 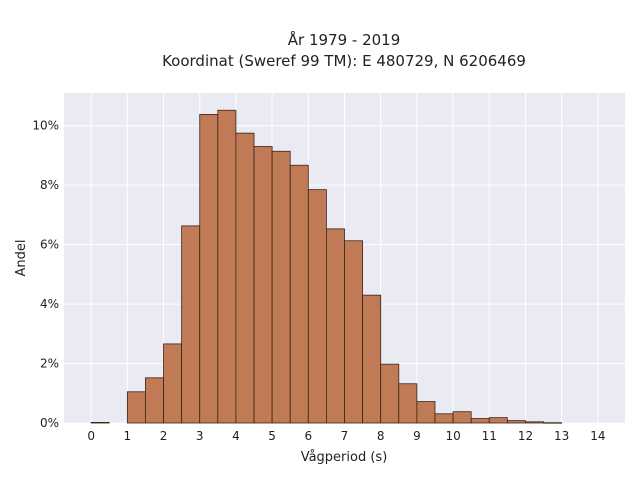 What do you see at coordinates (452, 436) in the screenshot?
I see `x-tick-label: 10` at bounding box center [452, 436].